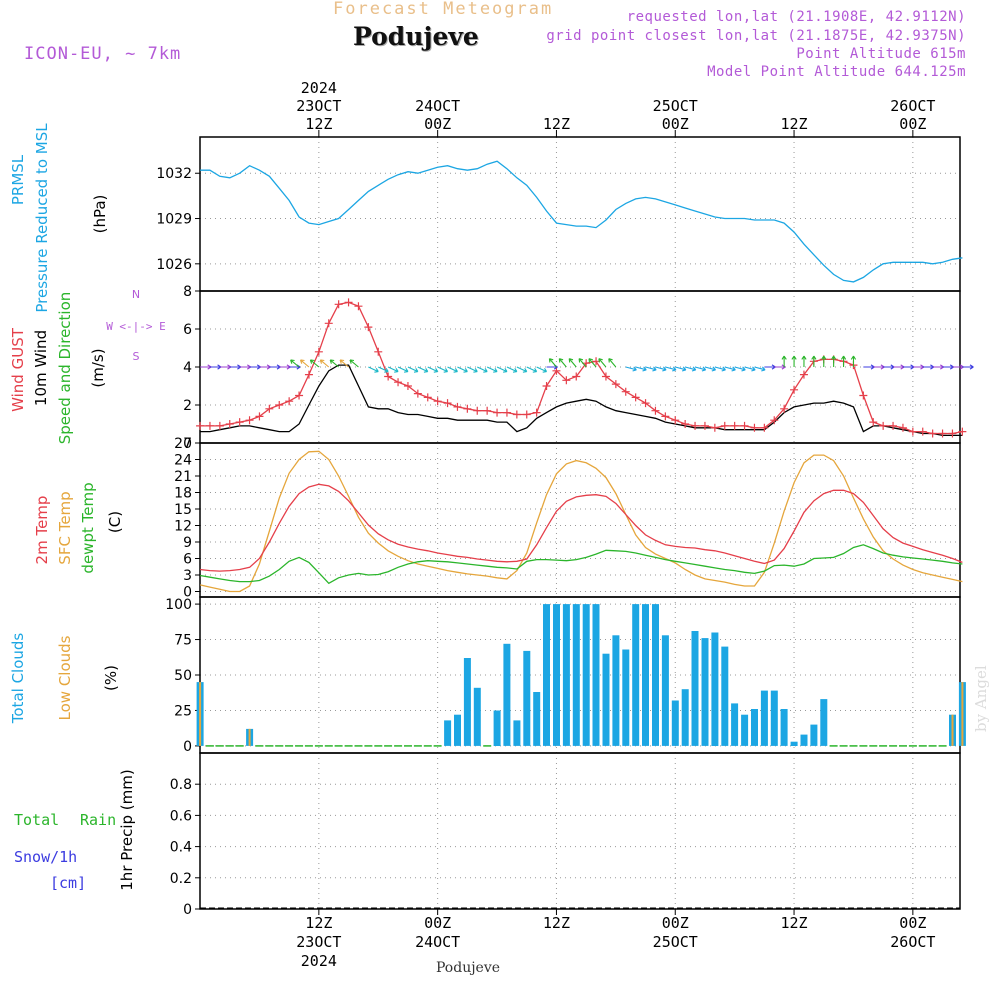 The width and height of the screenshot is (1000, 1000). I want to click on temp-2m-line, so click(581, 527).